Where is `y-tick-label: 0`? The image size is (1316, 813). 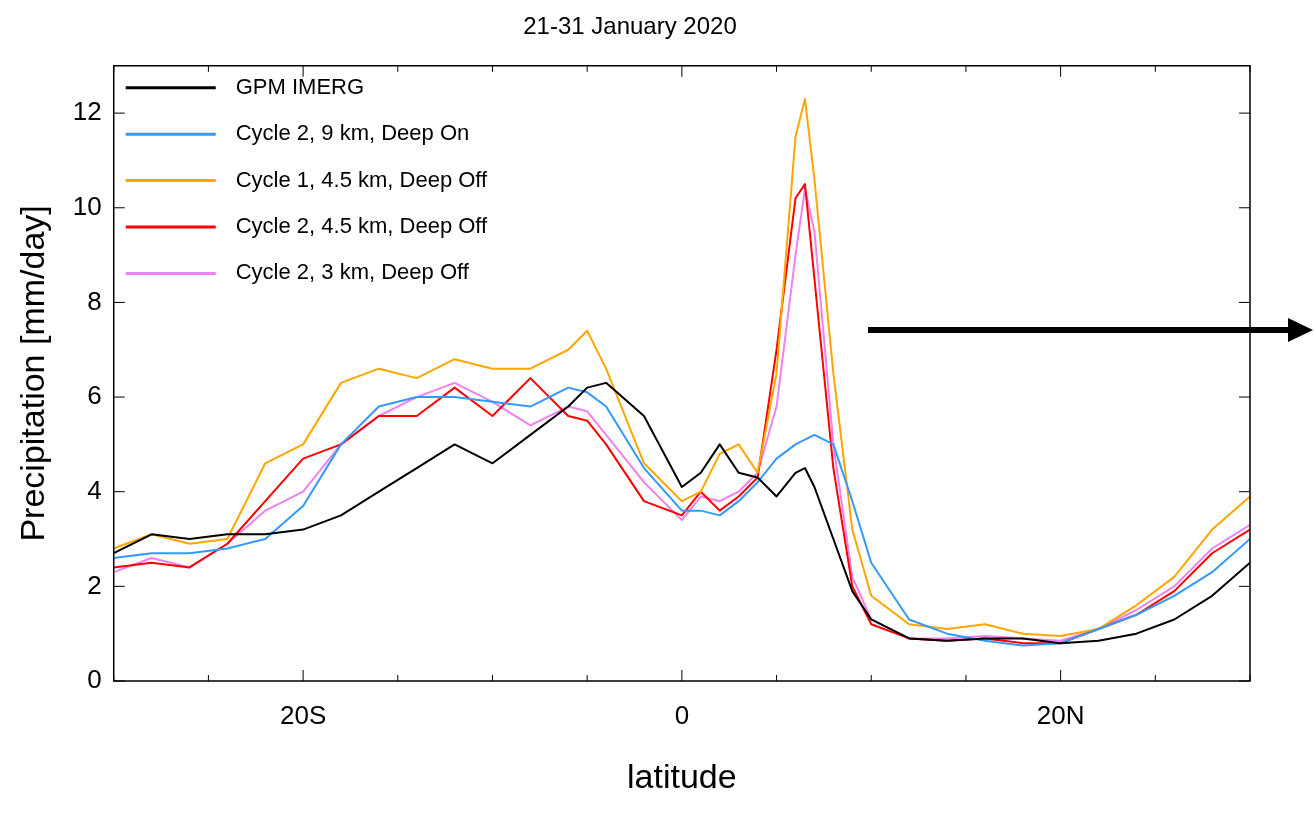 y-tick-label: 0 is located at coordinates (94, 679).